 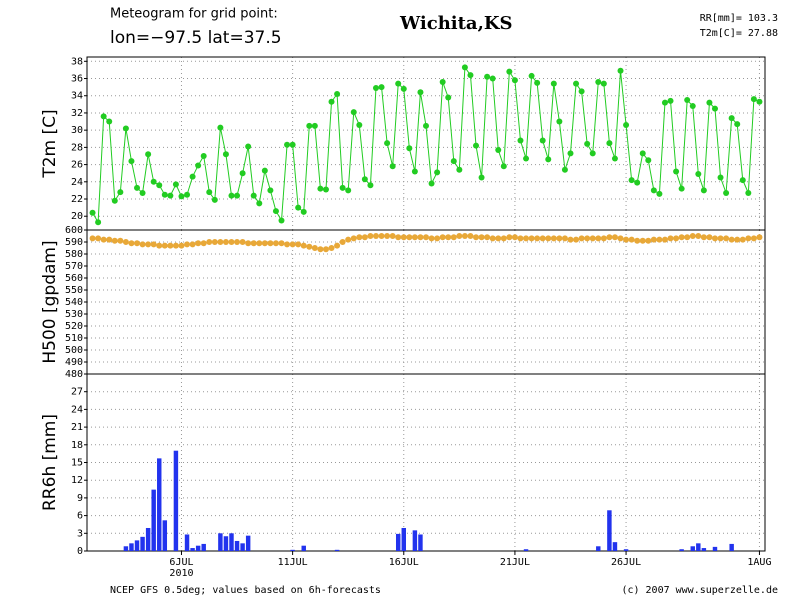 What do you see at coordinates (293, 562) in the screenshot?
I see `x-tick-label: 11JUL` at bounding box center [293, 562].